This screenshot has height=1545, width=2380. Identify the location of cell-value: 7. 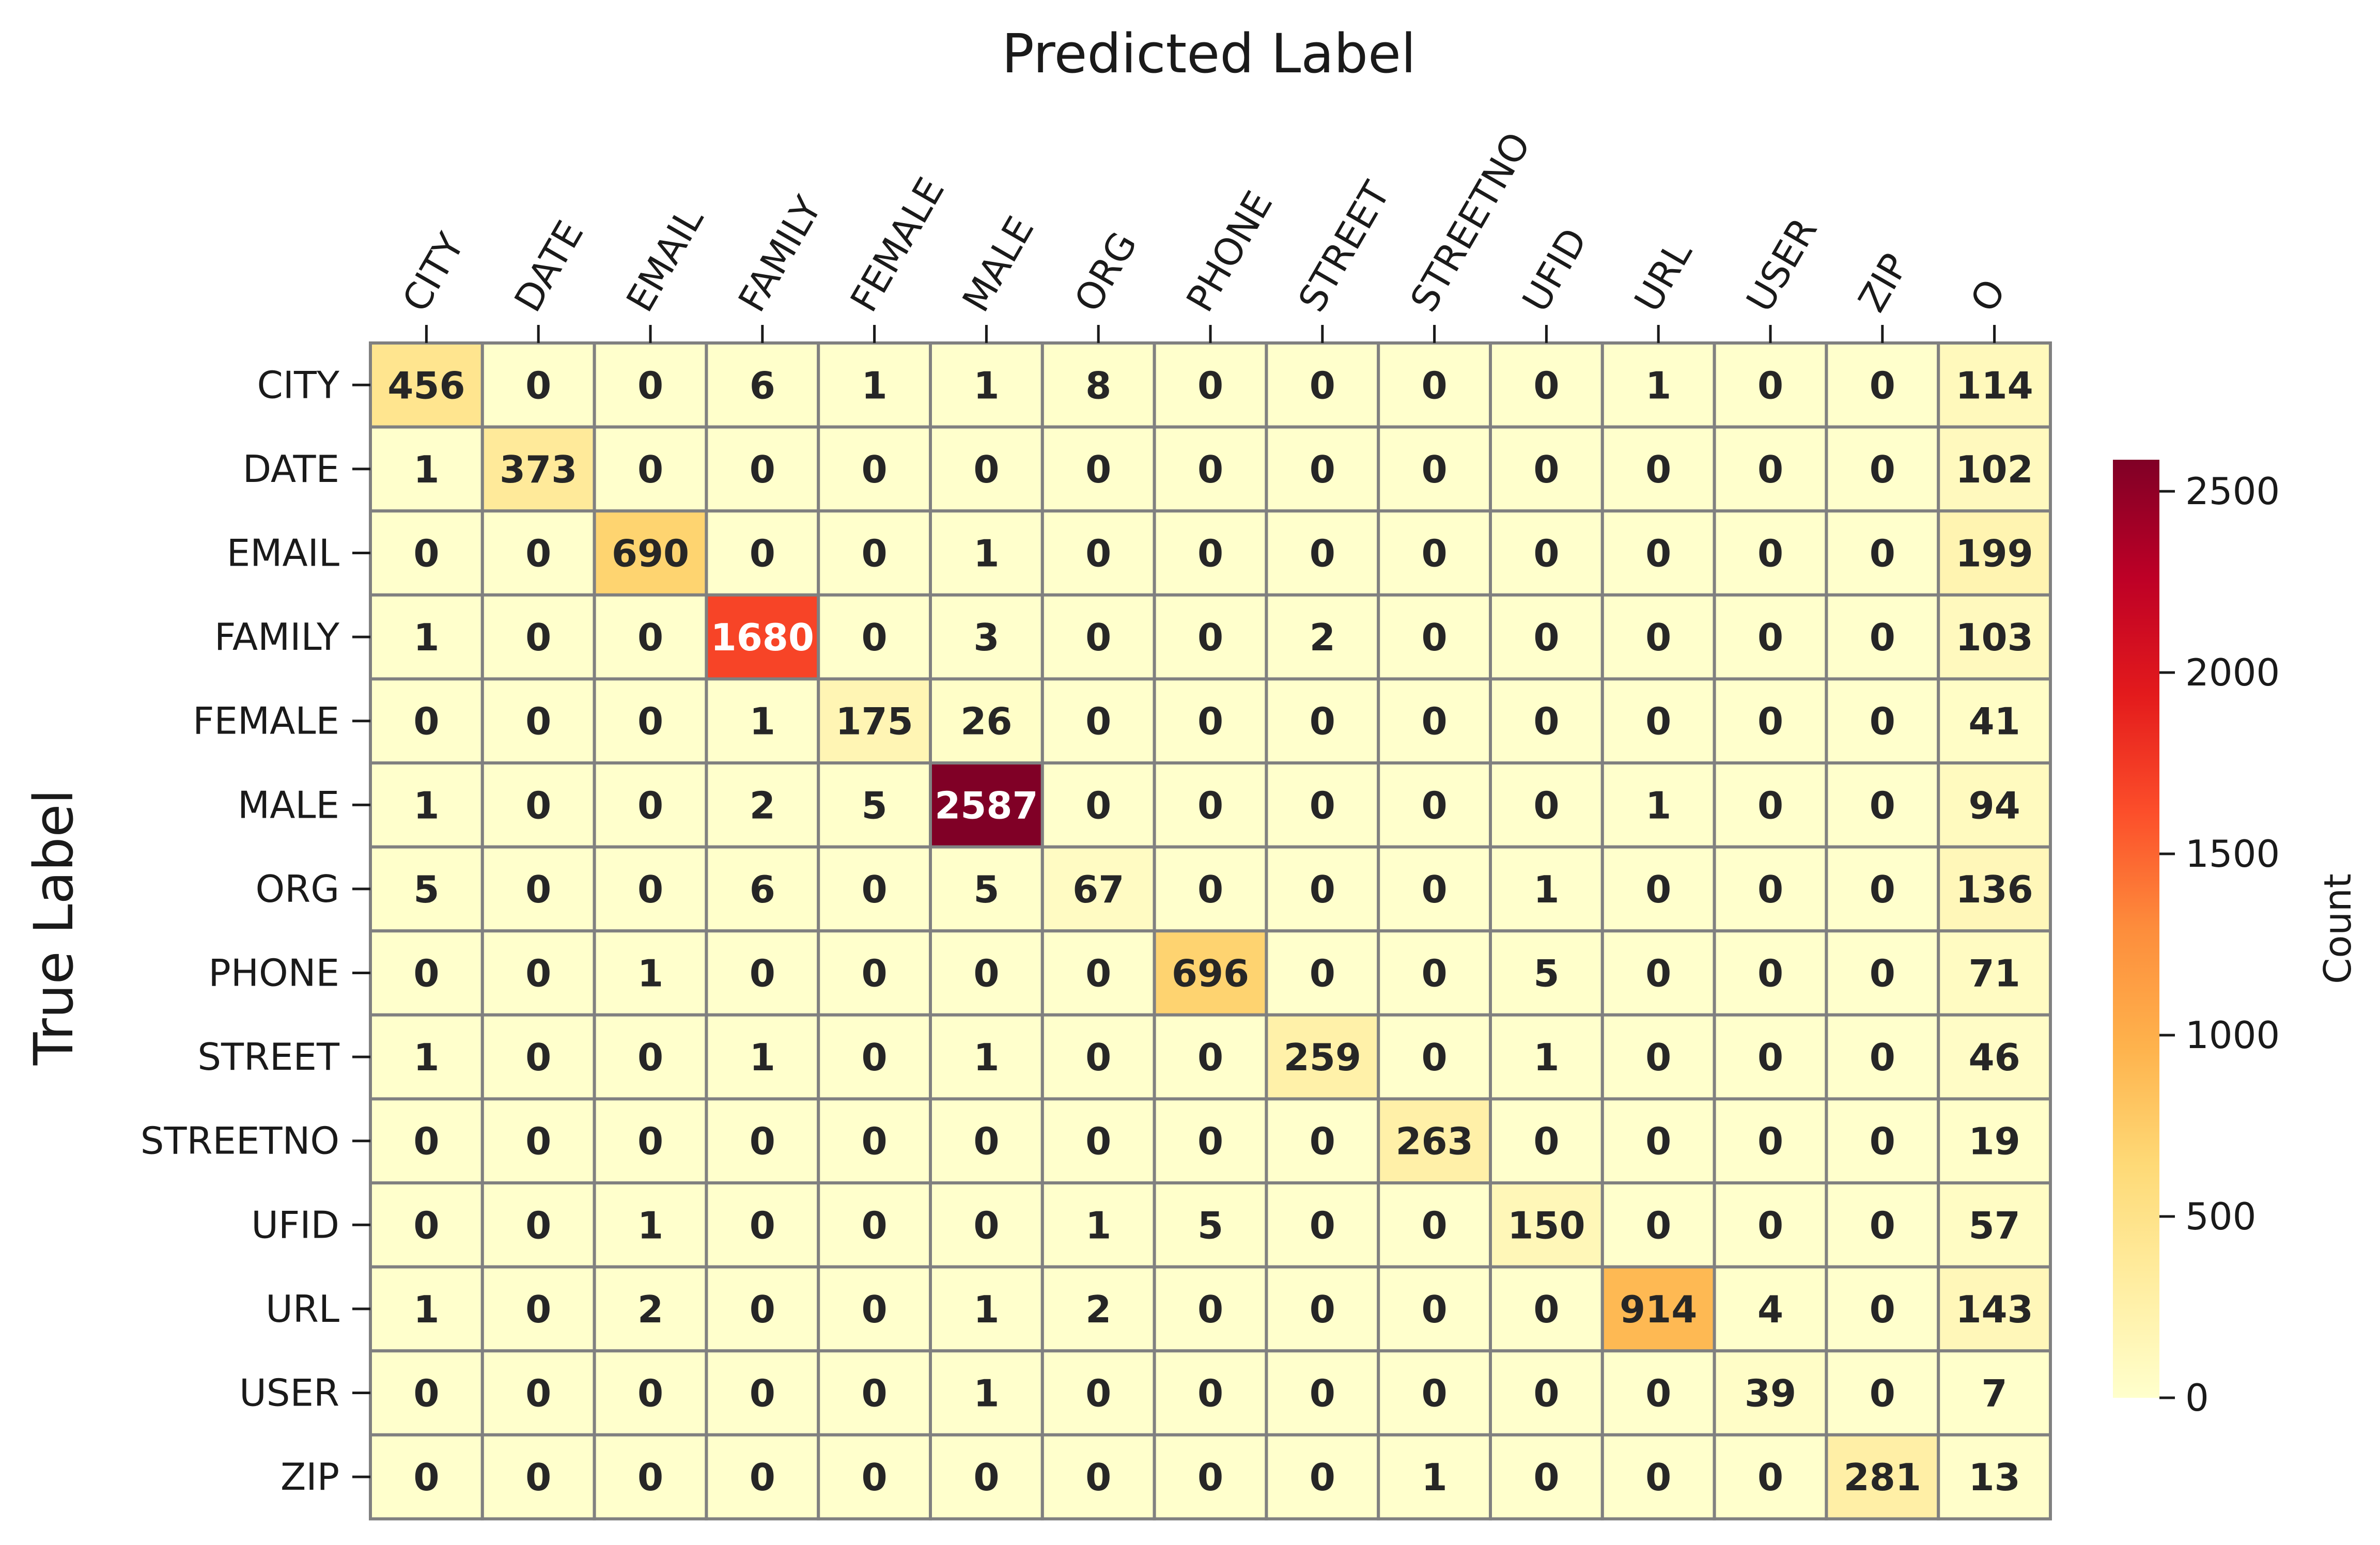
(1995, 1393).